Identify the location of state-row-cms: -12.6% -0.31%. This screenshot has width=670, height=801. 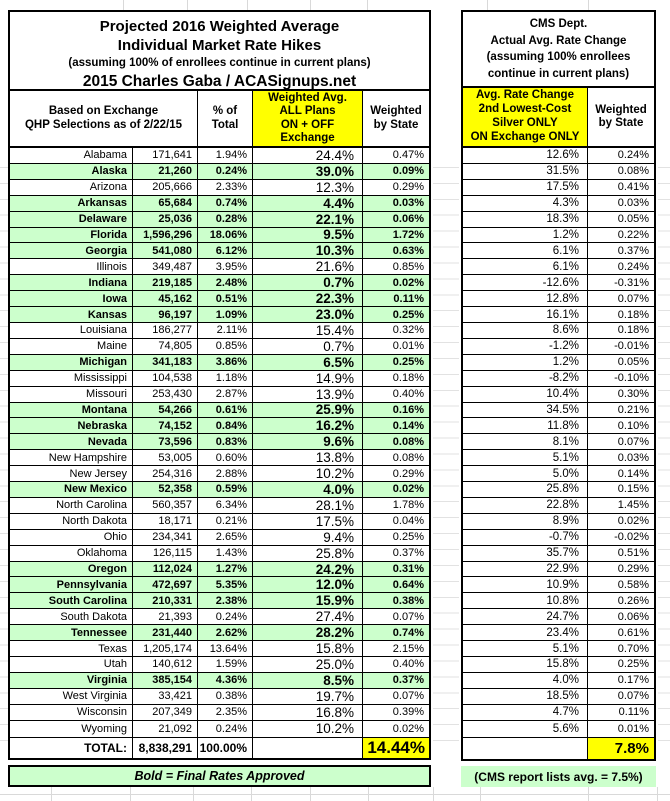
(558, 283).